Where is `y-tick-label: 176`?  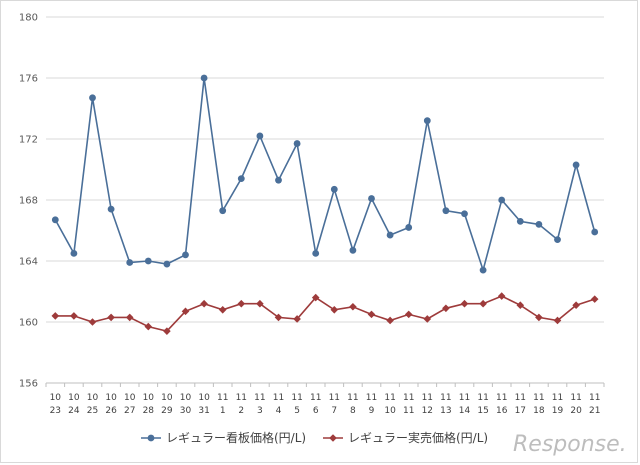 y-tick-label: 176 is located at coordinates (28, 79).